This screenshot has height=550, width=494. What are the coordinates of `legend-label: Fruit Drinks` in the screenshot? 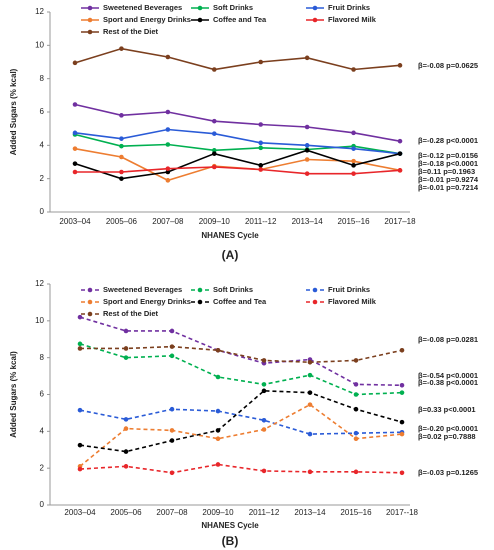 It's located at (349, 289).